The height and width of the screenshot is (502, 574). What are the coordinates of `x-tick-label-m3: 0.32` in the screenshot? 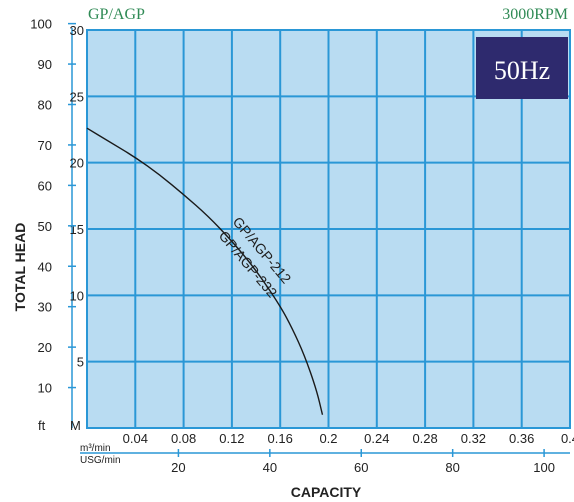 It's located at (473, 438).